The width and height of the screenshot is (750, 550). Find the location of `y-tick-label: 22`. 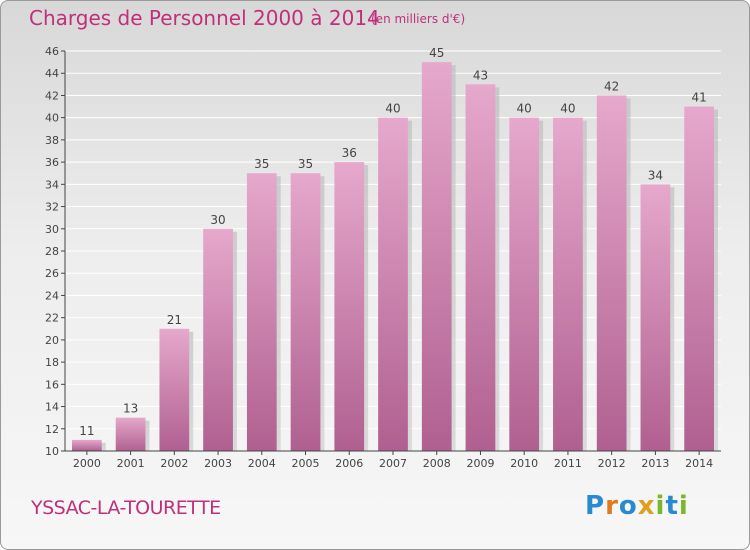

y-tick-label: 22 is located at coordinates (52, 318).